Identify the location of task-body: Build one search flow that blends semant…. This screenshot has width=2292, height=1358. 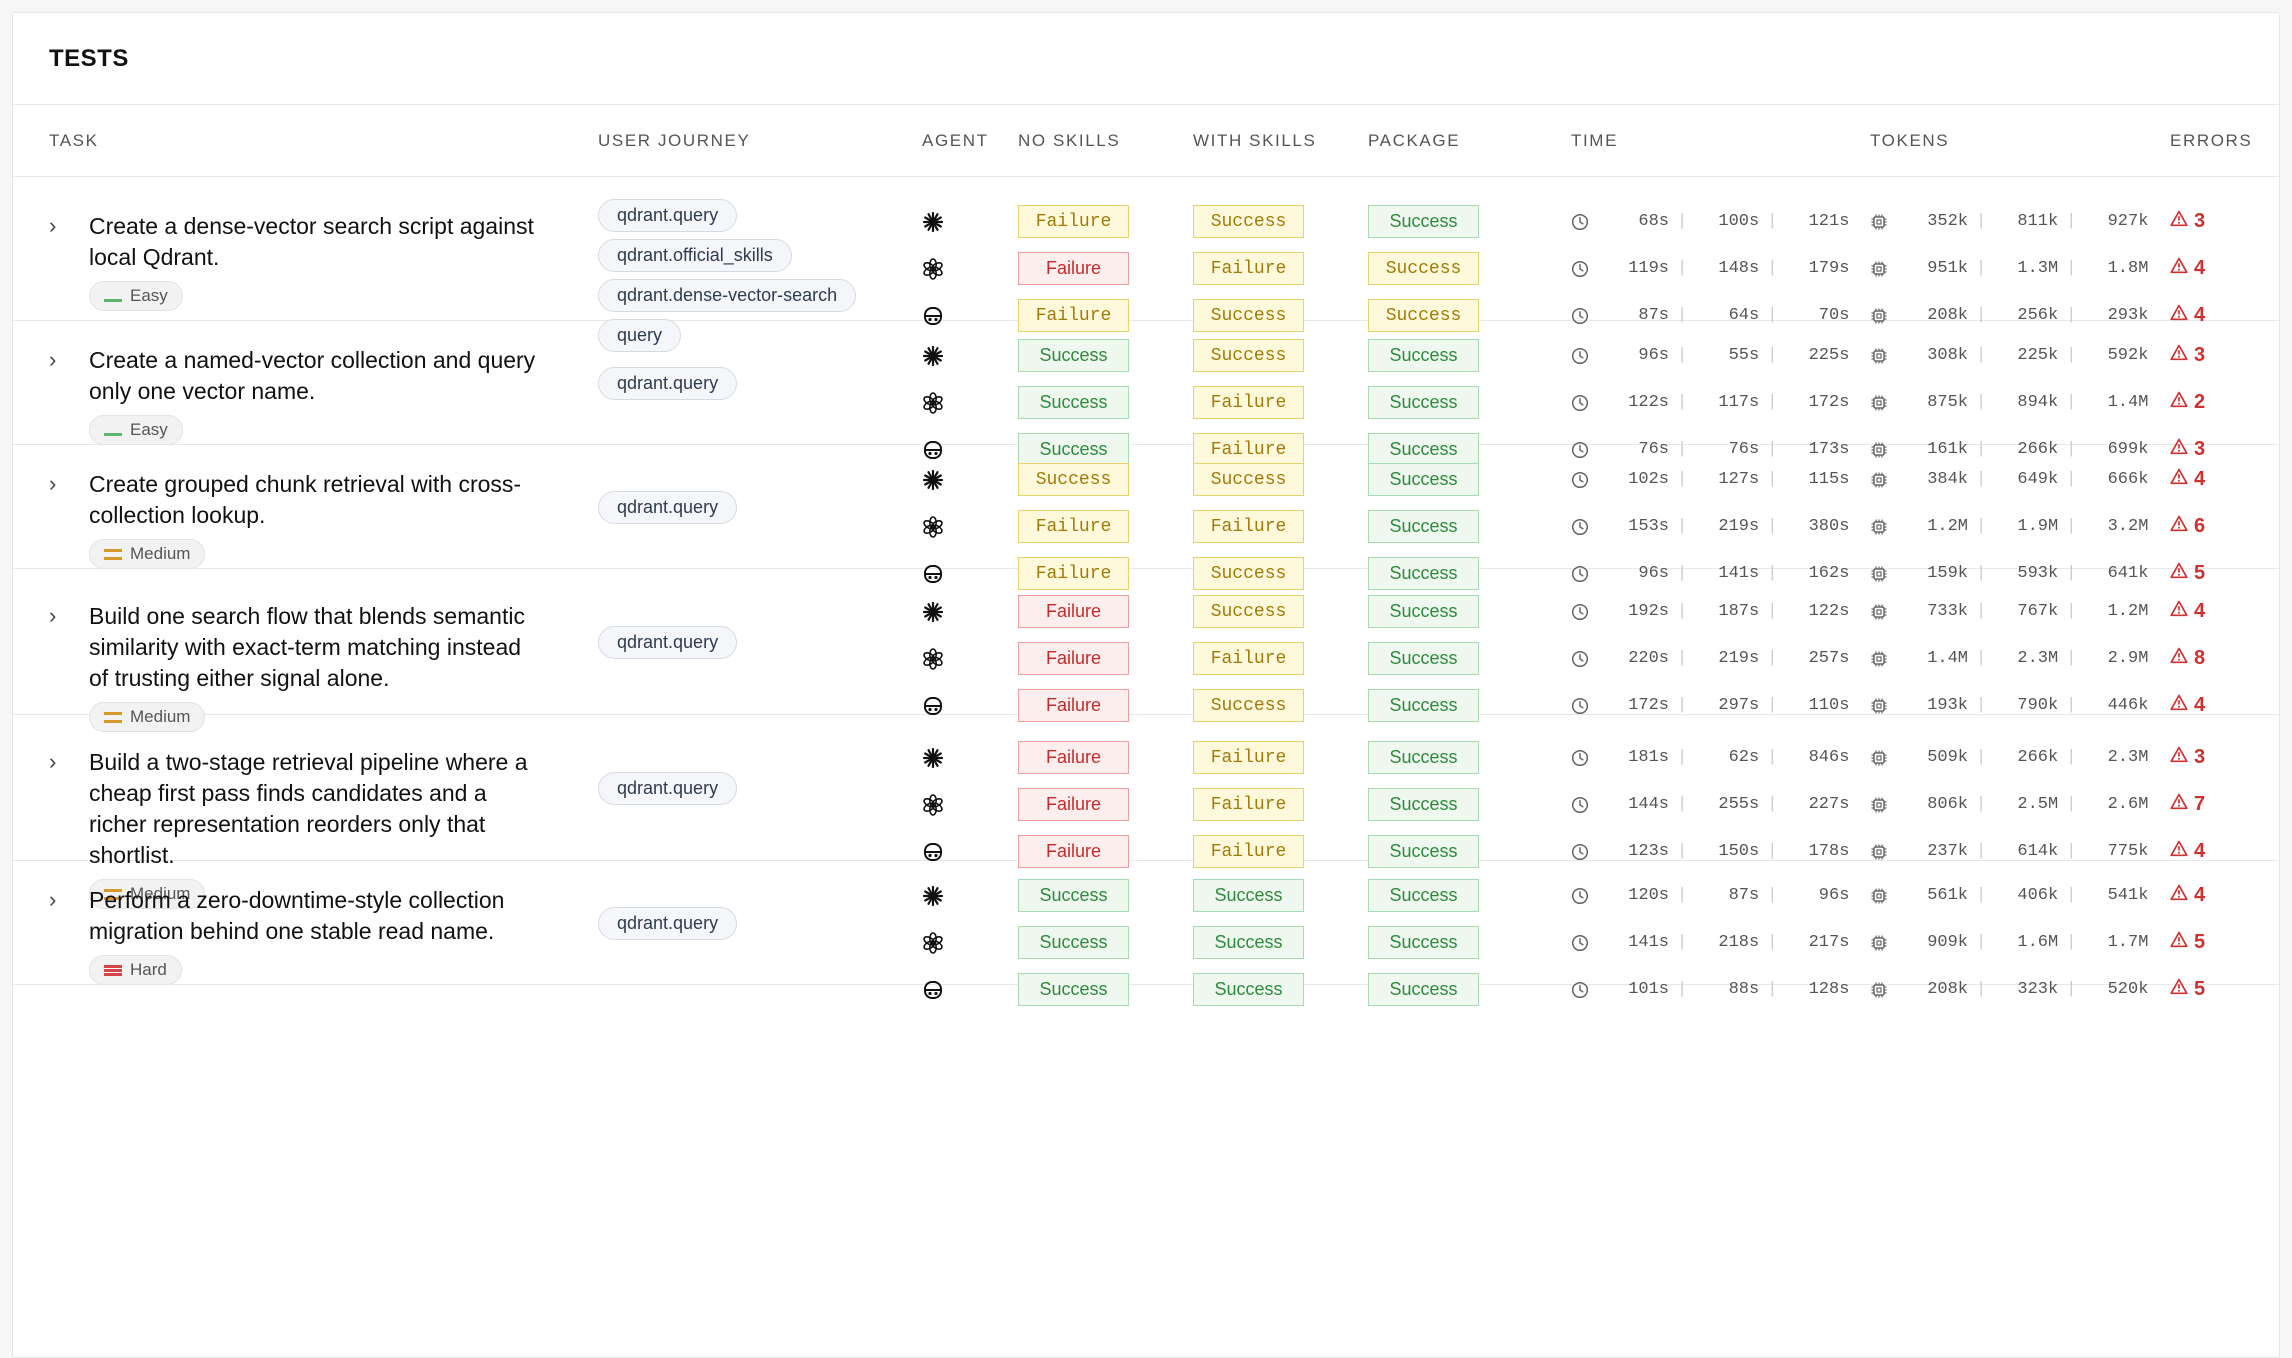
(314, 666).